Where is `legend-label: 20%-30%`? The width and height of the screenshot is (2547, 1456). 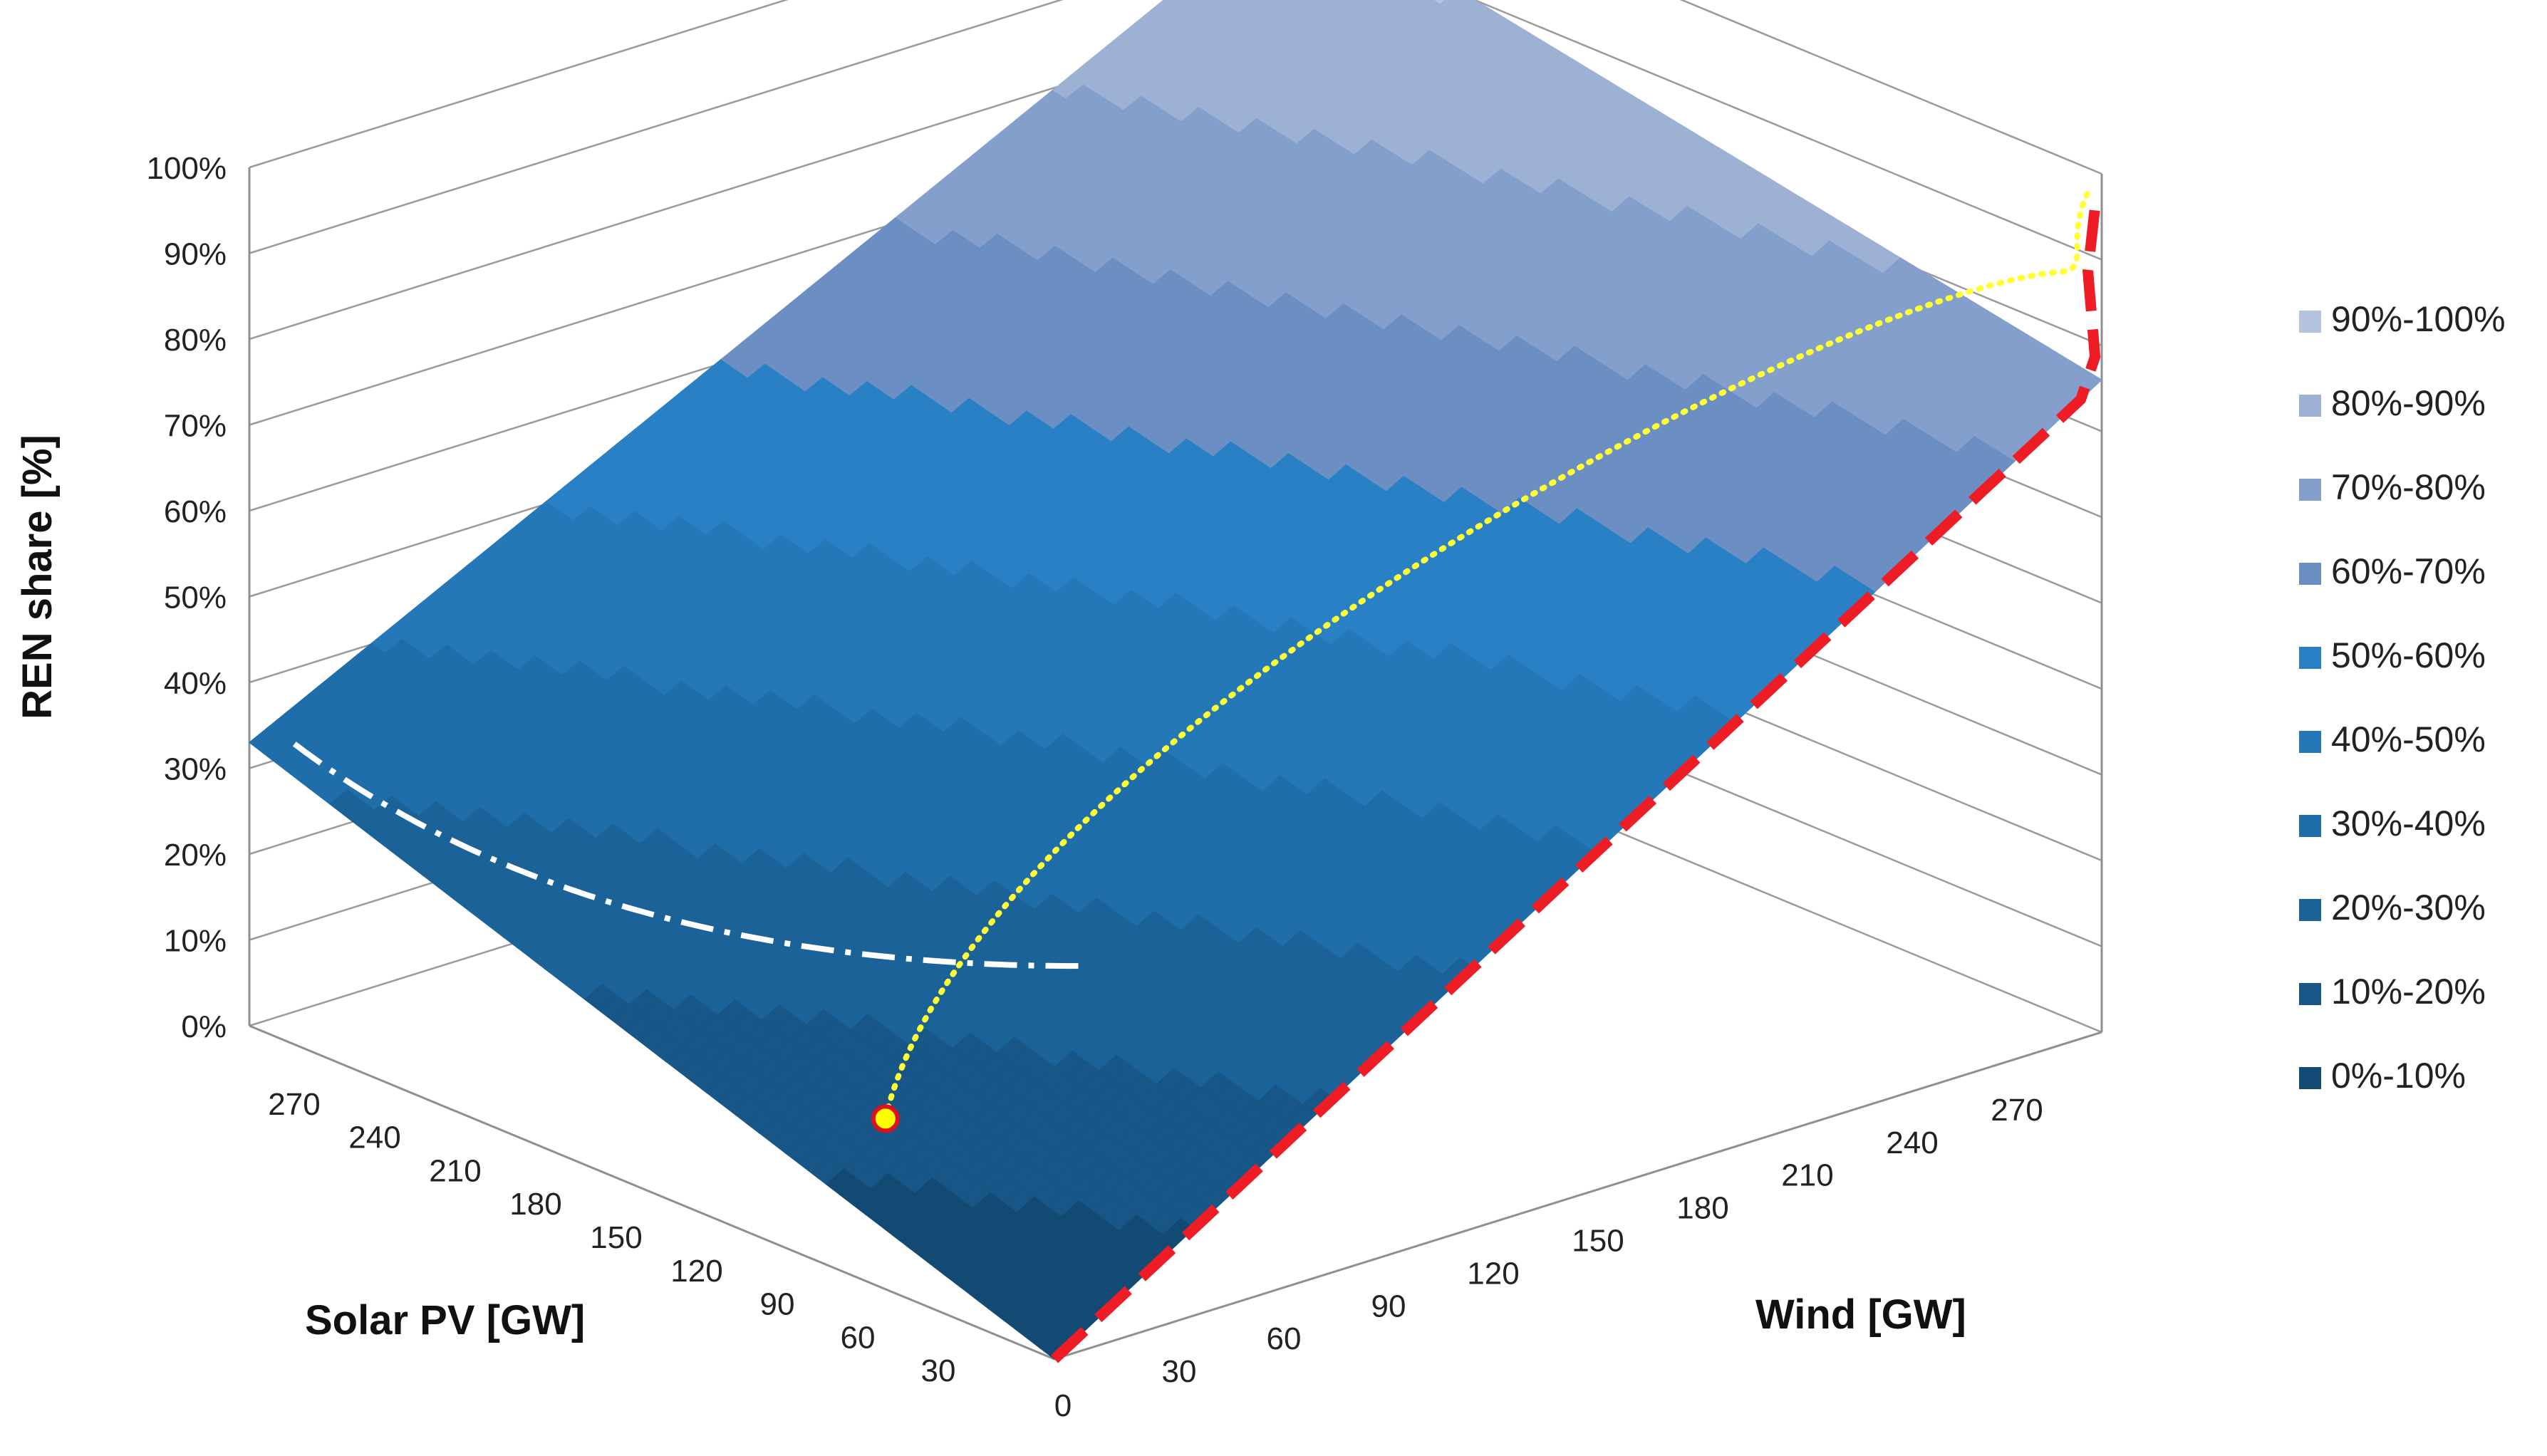 legend-label: 20%-30% is located at coordinates (2408, 907).